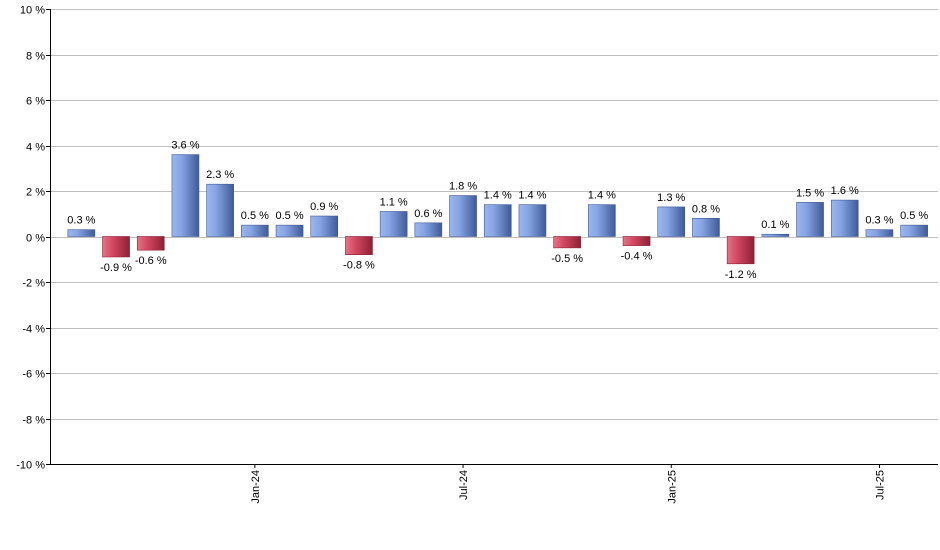 This screenshot has height=550, width=940. What do you see at coordinates (324, 207) in the screenshot?
I see `bar-data-label: 0.9 %` at bounding box center [324, 207].